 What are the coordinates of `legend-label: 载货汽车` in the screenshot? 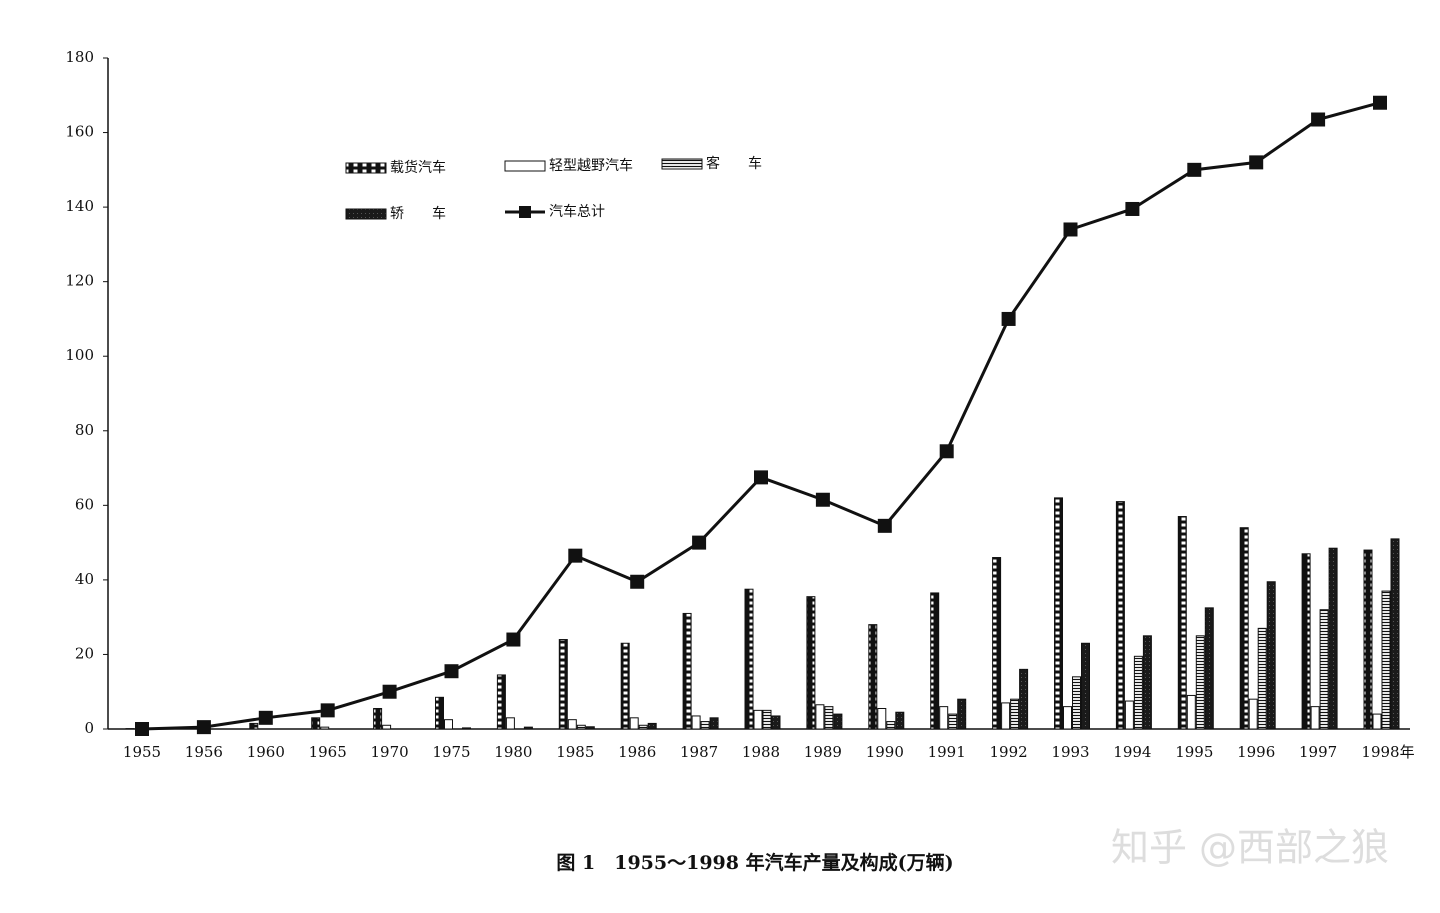 It's located at (418, 167).